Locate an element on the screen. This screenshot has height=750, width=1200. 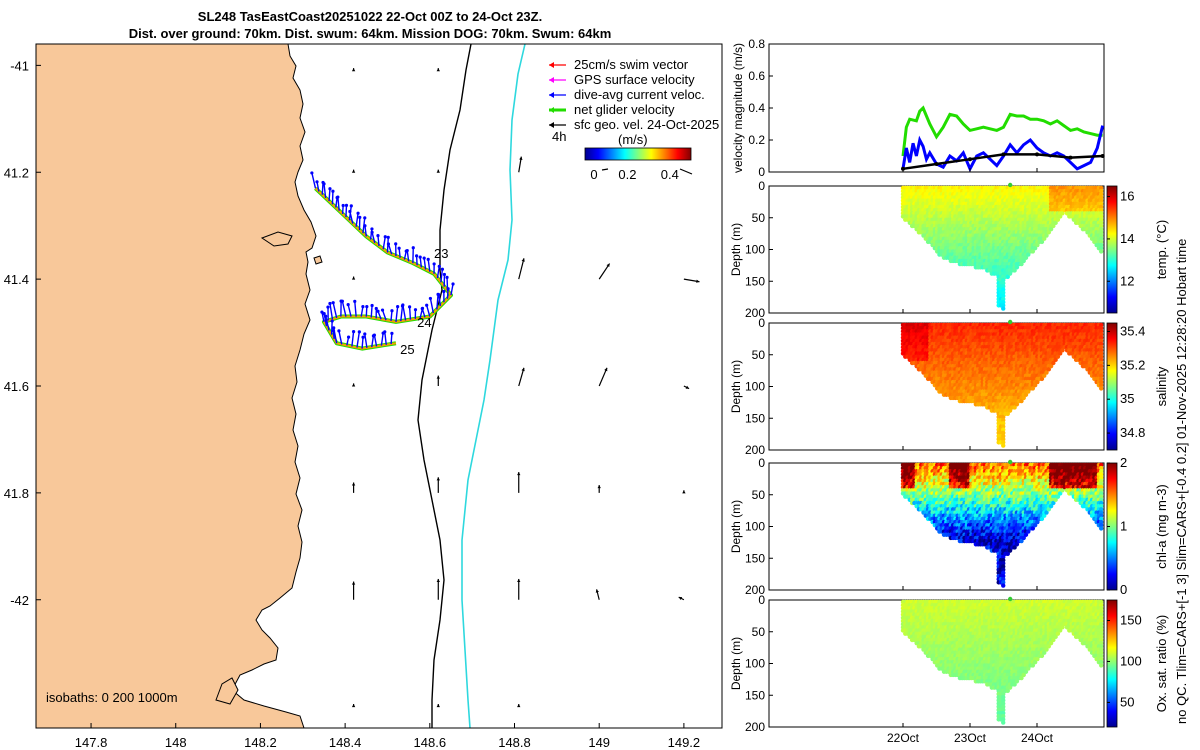
temperature-ylabel: Depth (m) is located at coordinates (736, 249).